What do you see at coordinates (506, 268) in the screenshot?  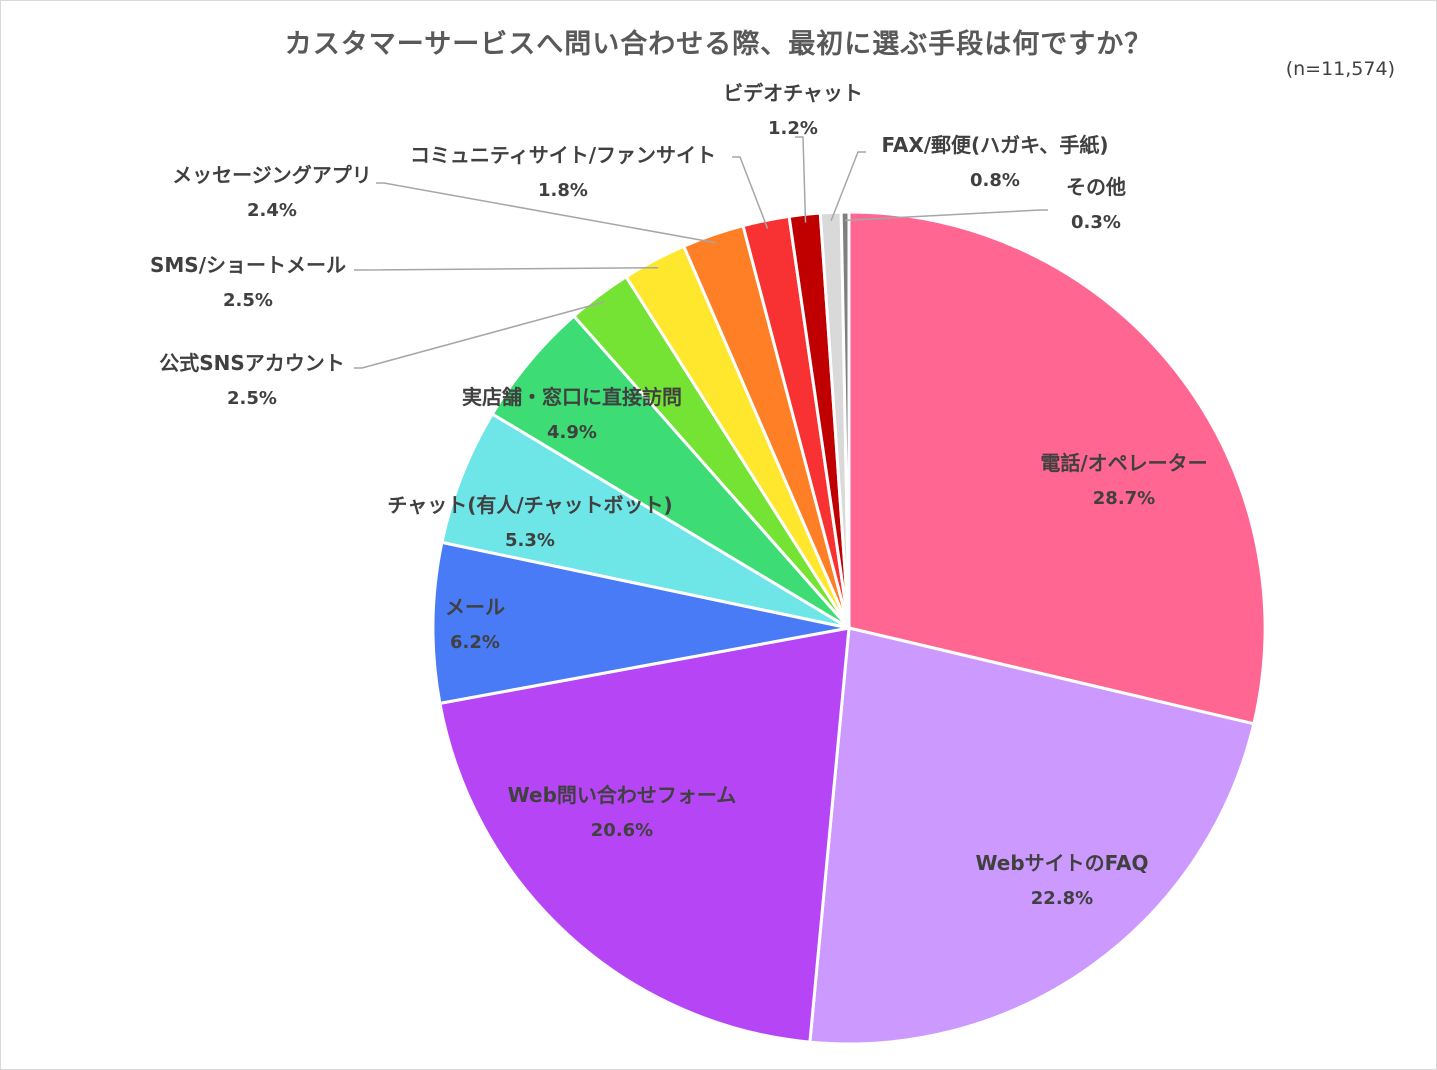 I see `slice-7-leader-line` at bounding box center [506, 268].